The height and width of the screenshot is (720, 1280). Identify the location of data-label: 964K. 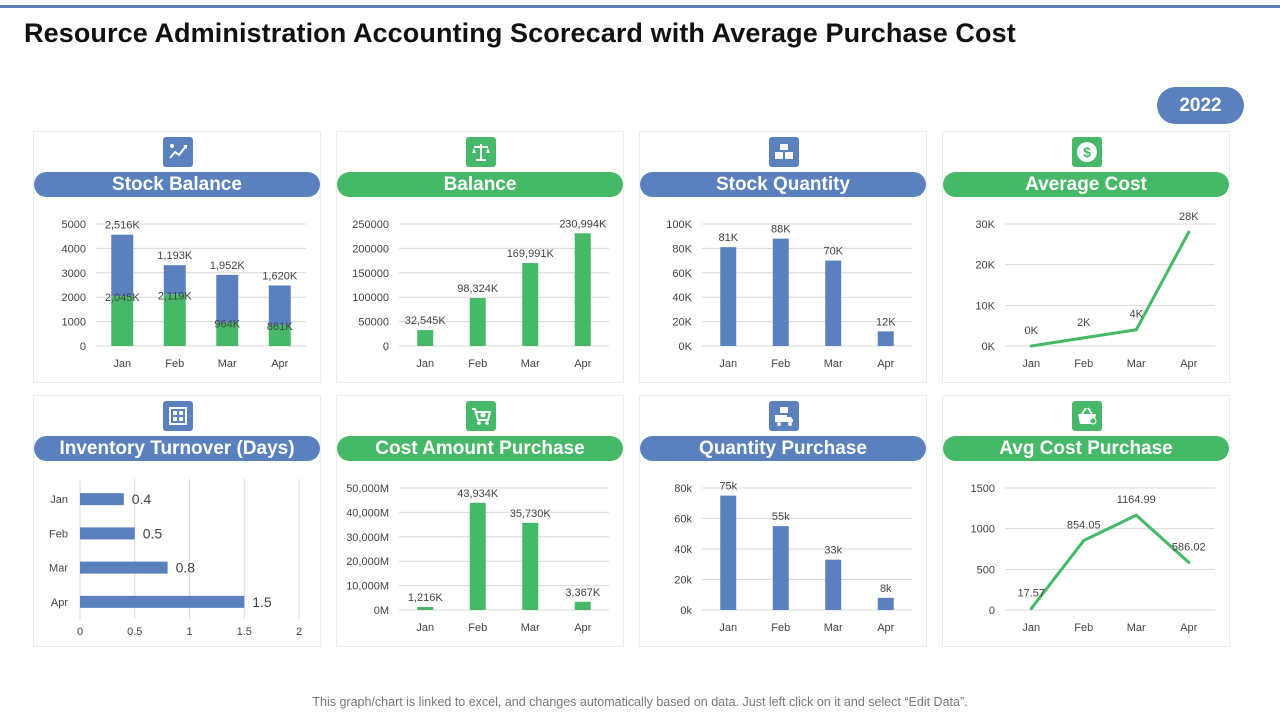
(227, 324).